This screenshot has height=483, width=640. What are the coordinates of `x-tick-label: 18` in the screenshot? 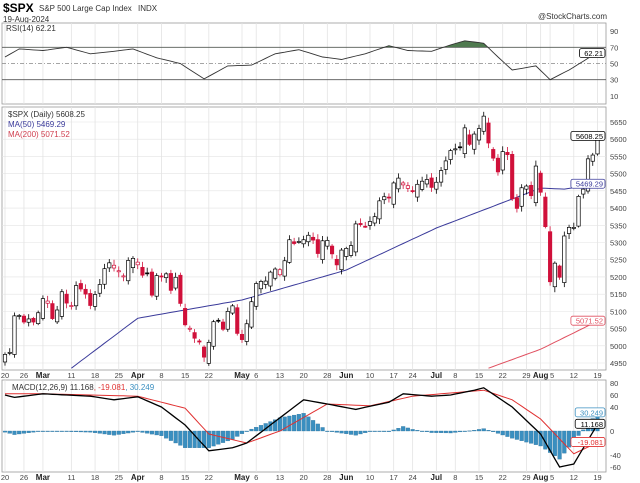 It's located at (95, 477).